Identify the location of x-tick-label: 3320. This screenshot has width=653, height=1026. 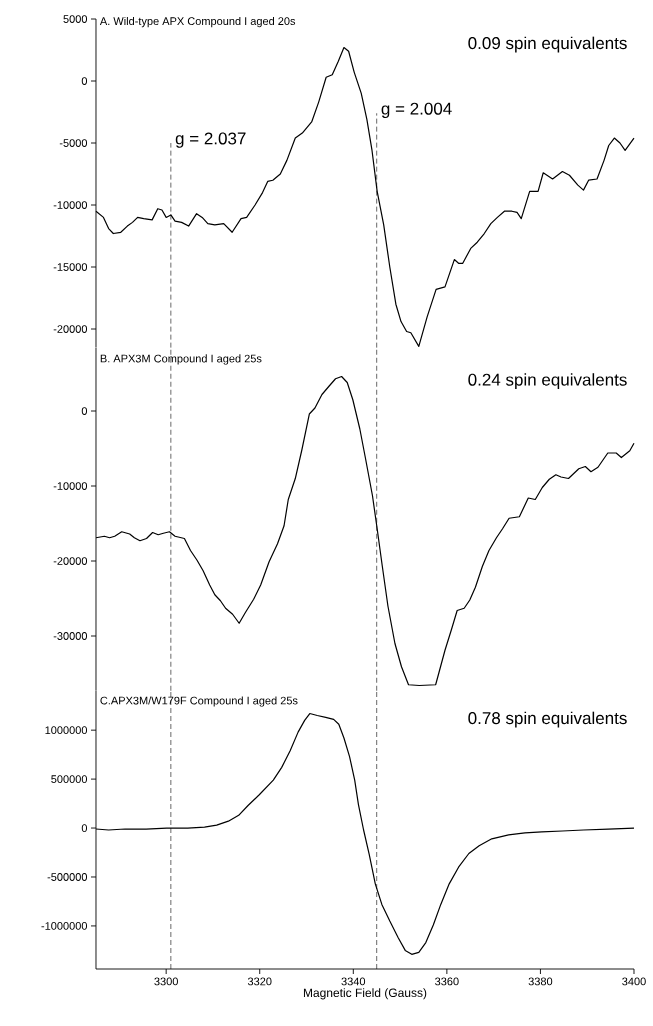
(259, 981).